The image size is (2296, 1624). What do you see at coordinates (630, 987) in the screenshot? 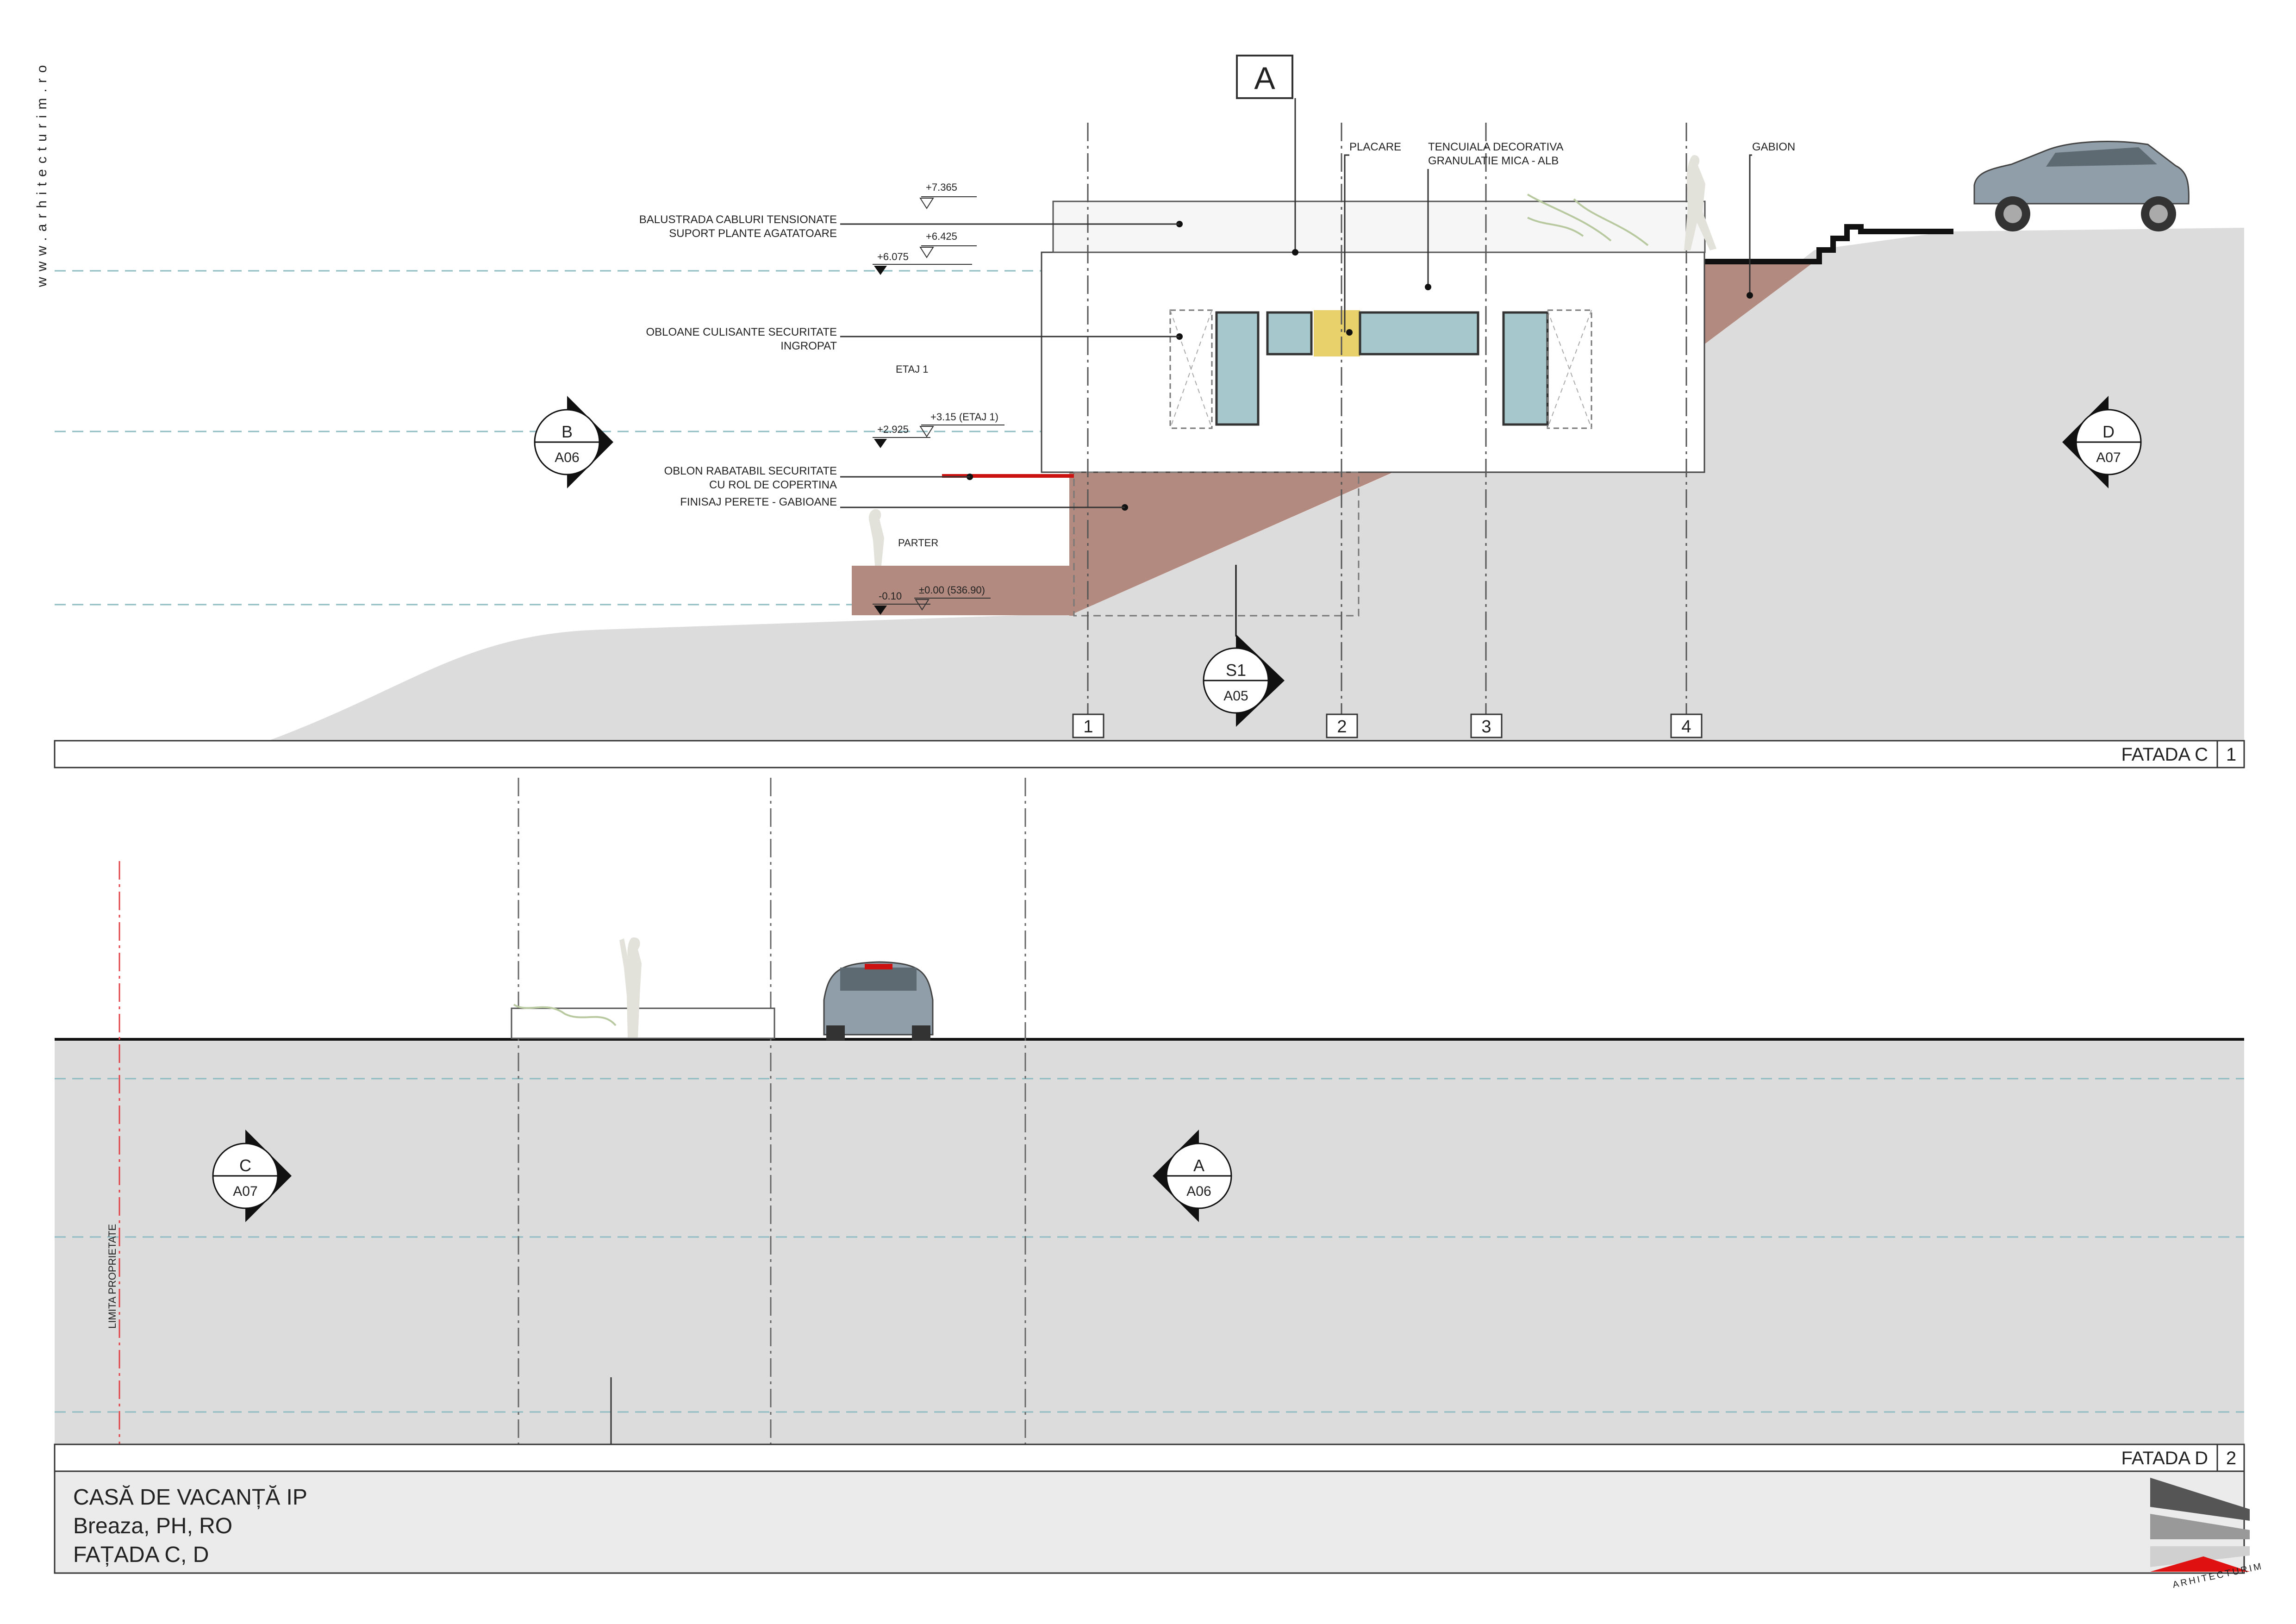
I see `person-d` at bounding box center [630, 987].